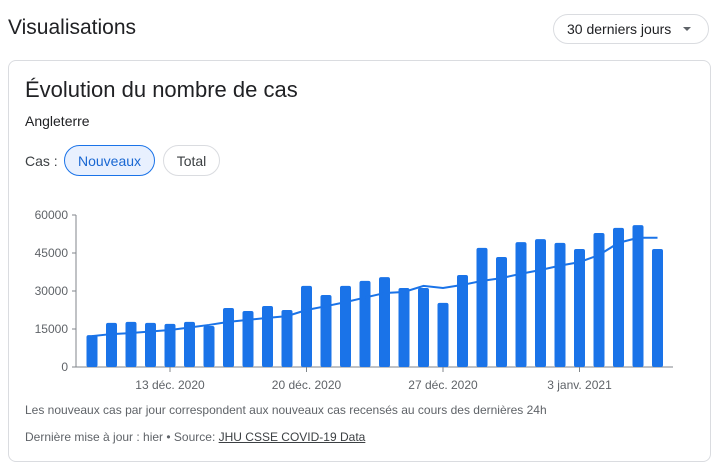 Image resolution: width=718 pixels, height=471 pixels. I want to click on y-tick-label: 45000, so click(52, 253).